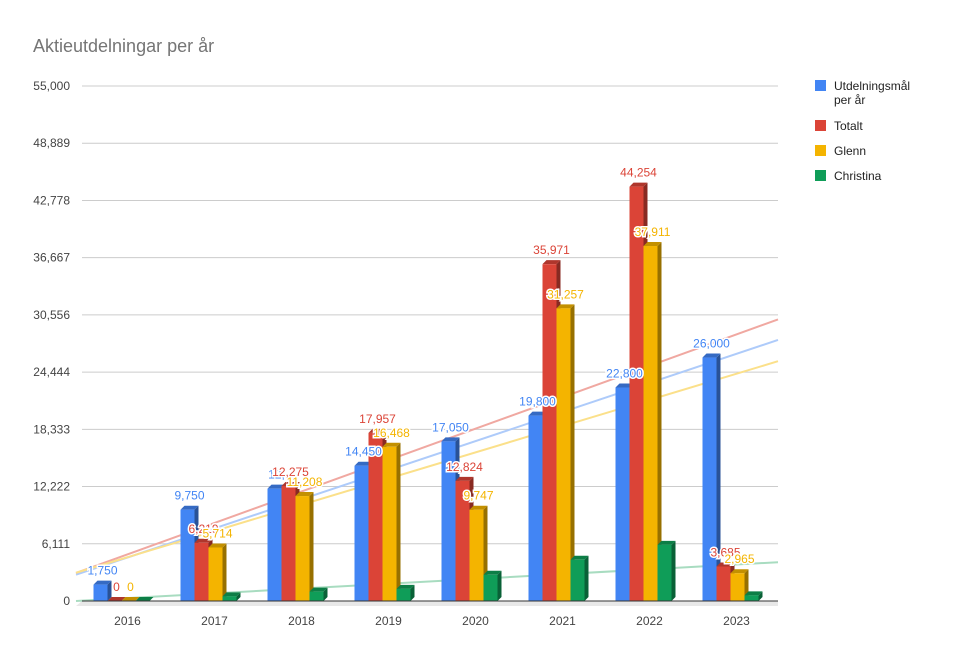 Image resolution: width=977 pixels, height=661 pixels. What do you see at coordinates (51, 143) in the screenshot?
I see `y-tick-label: 48,889` at bounding box center [51, 143].